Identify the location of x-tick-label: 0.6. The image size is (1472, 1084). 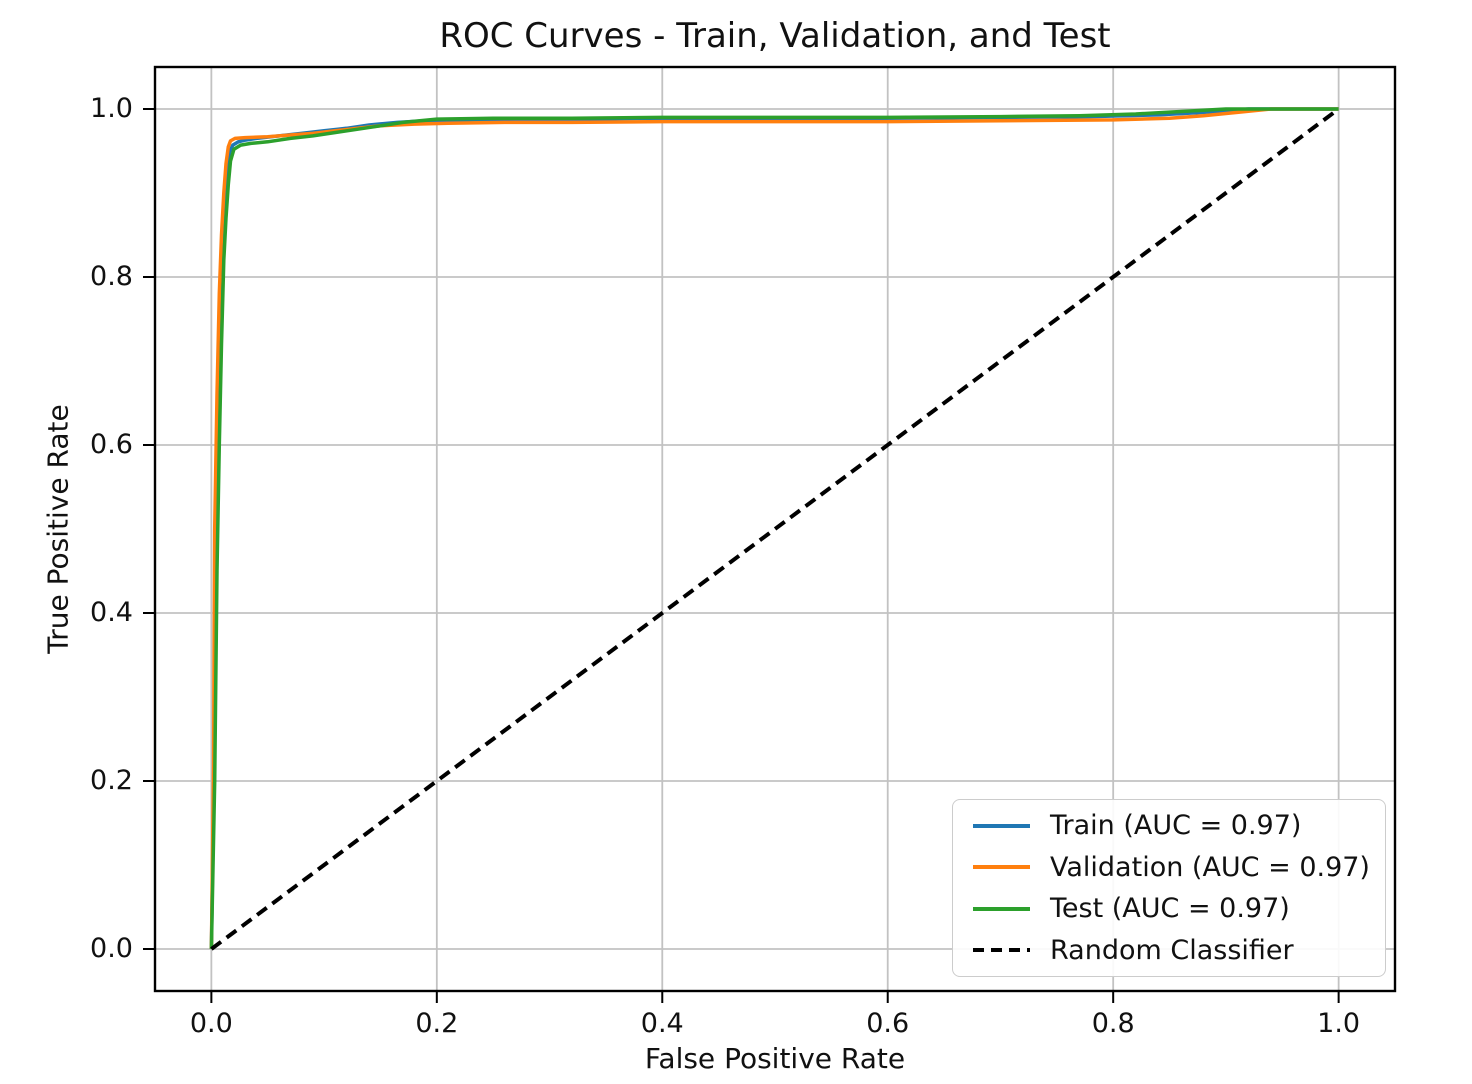
(888, 1023).